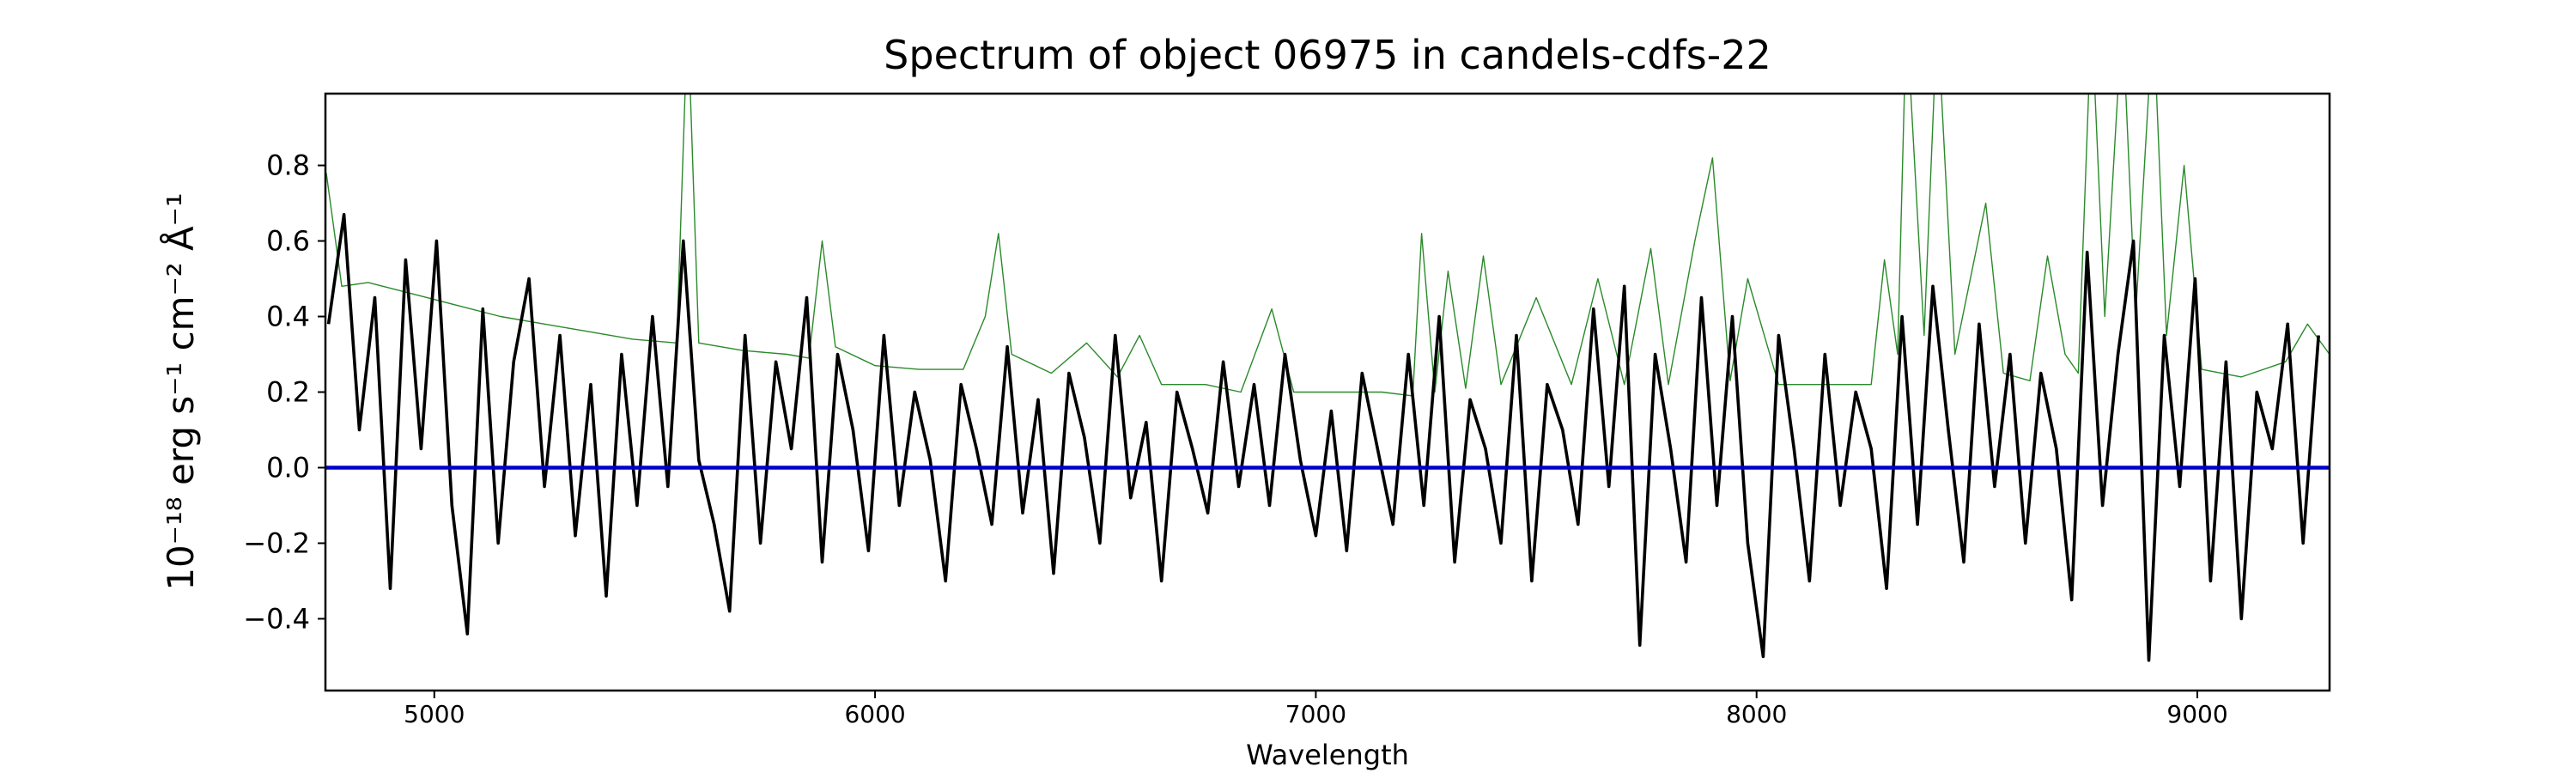 The width and height of the screenshot is (2576, 773). I want to click on x-tick-label: 6000, so click(874, 714).